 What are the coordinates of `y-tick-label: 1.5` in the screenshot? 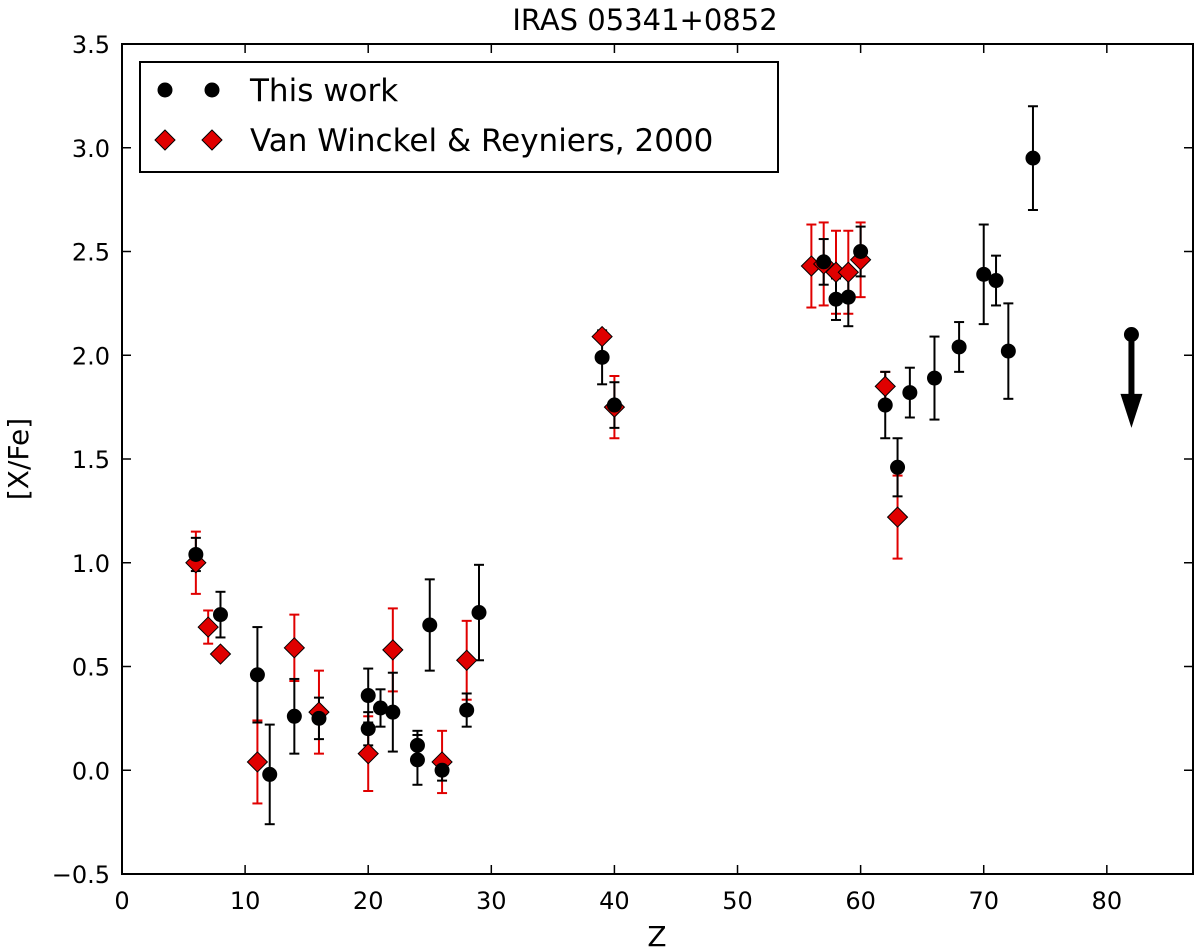 It's located at (91, 460).